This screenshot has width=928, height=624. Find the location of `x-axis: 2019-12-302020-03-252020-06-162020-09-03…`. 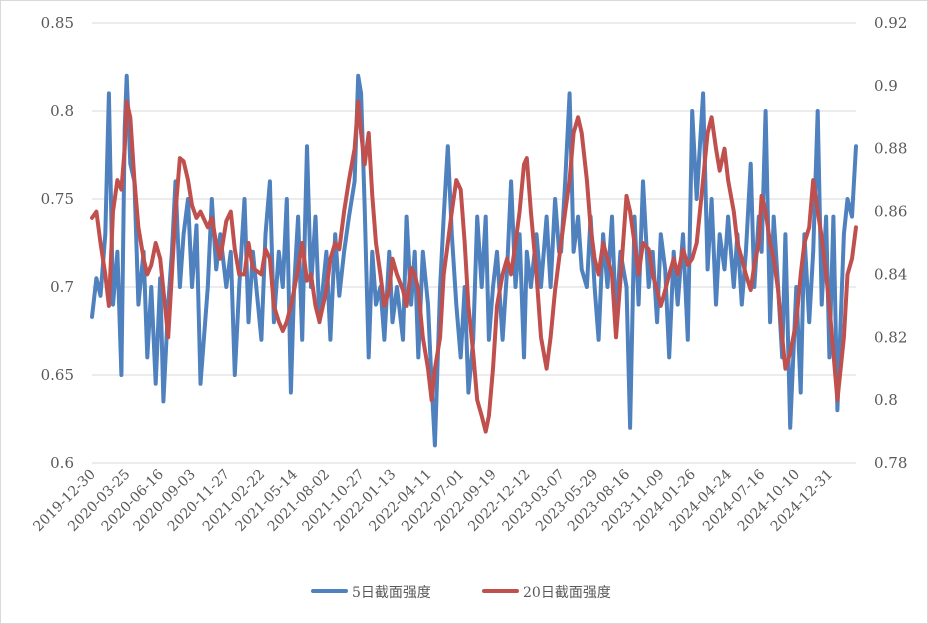

x-axis: 2019-12-302020-03-252020-06-162020-09-03… is located at coordinates (443, 498).